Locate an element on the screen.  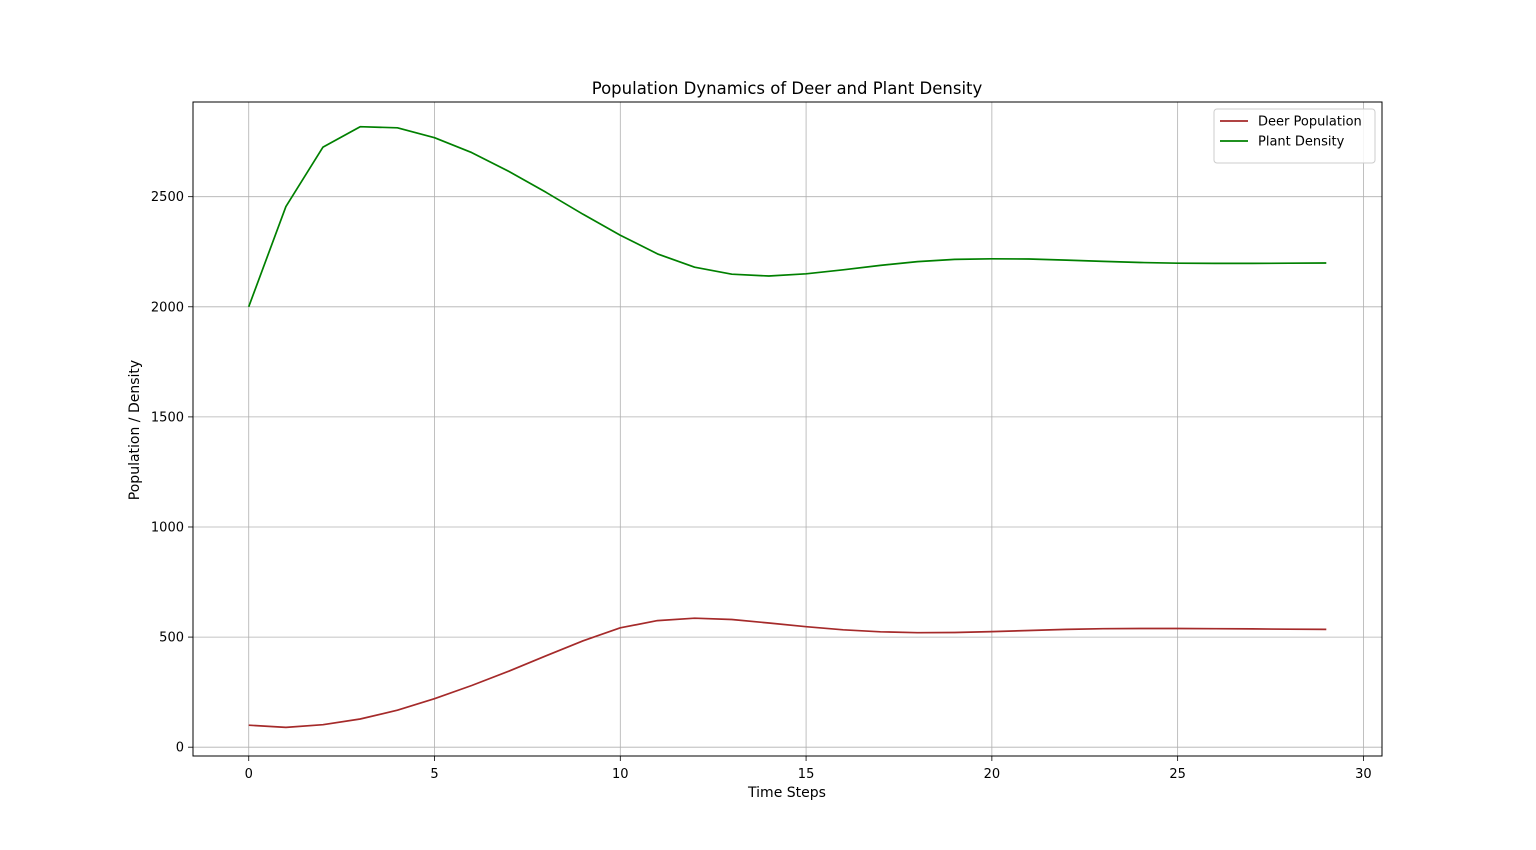
x-tick-label: 25 is located at coordinates (1177, 774).